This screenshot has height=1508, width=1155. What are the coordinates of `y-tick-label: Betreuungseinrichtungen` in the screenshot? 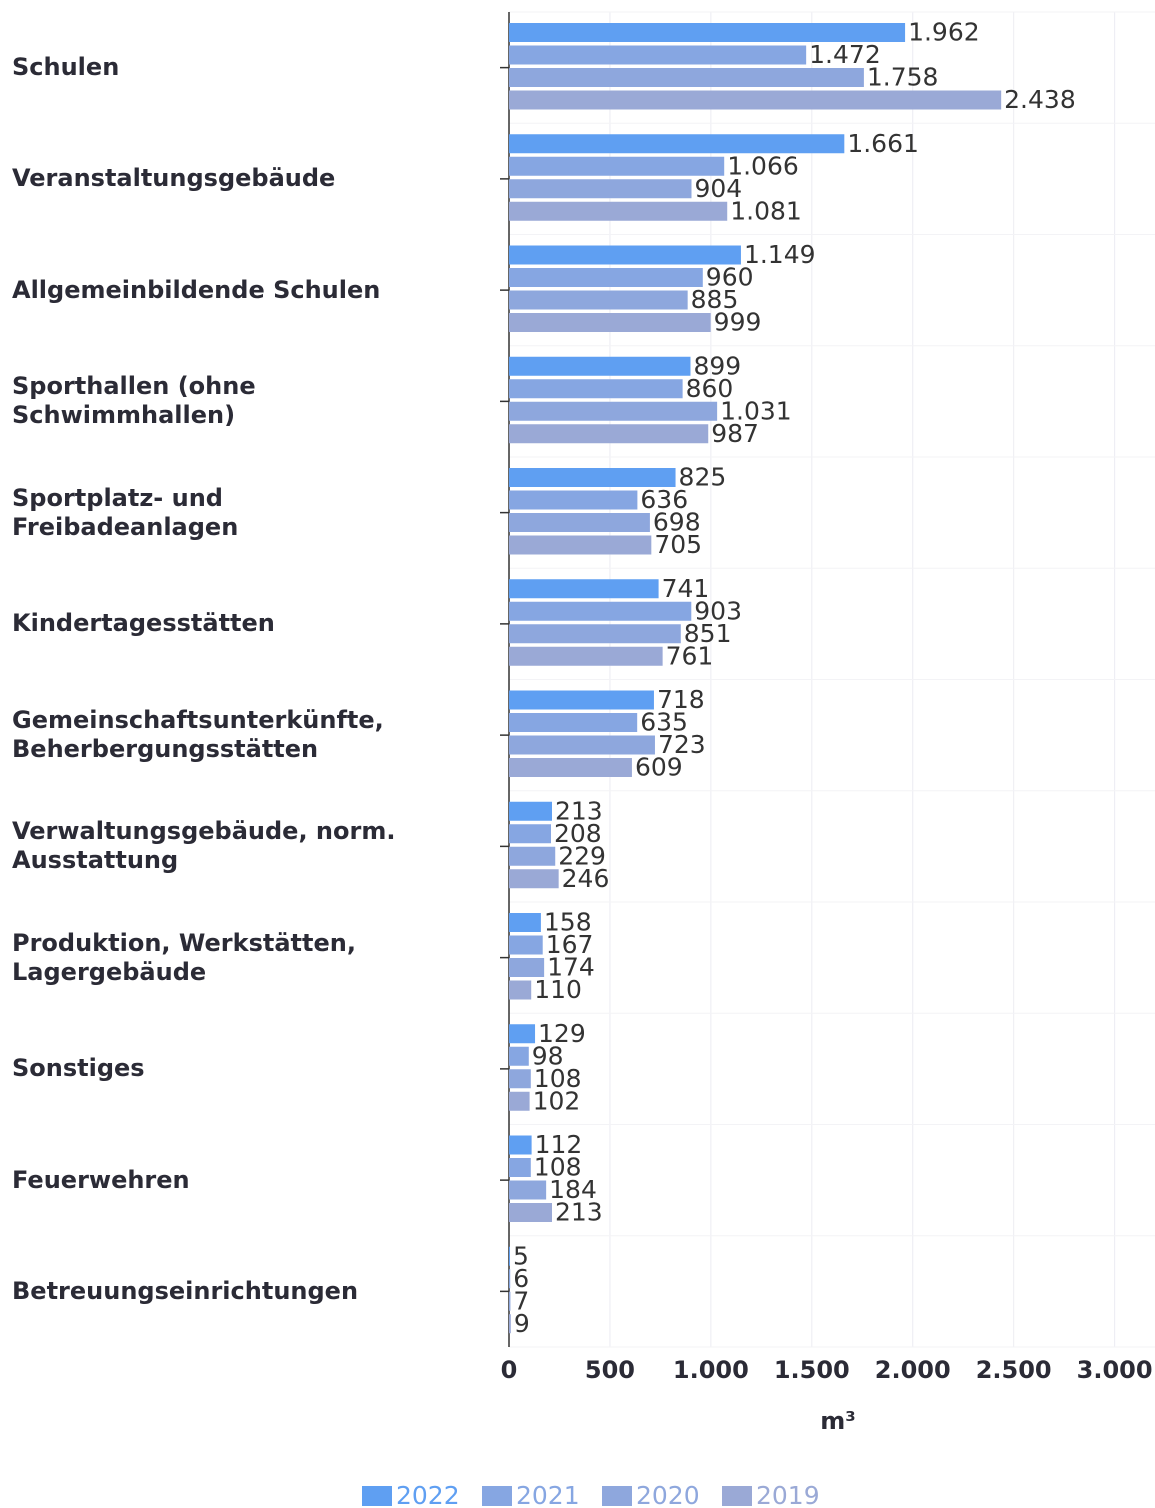 It's located at (185, 1290).